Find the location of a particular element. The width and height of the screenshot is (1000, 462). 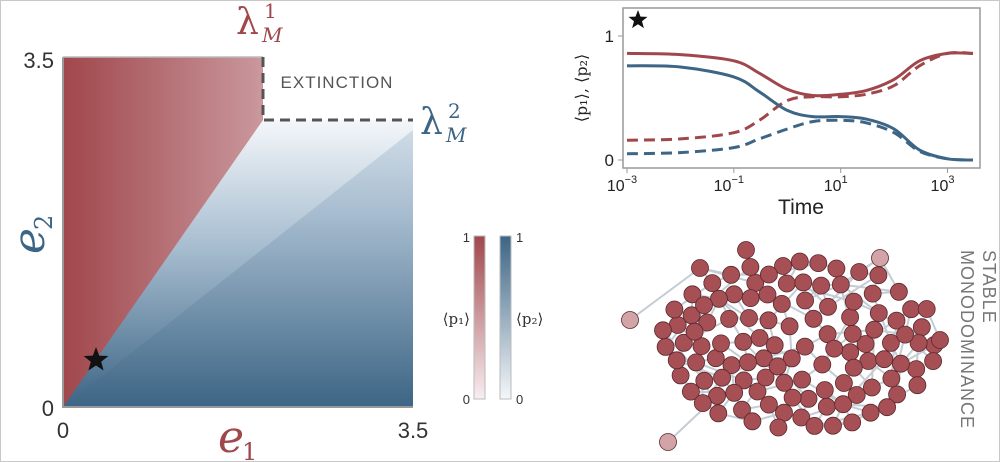

svg-text: 1 is located at coordinates (270, 11).